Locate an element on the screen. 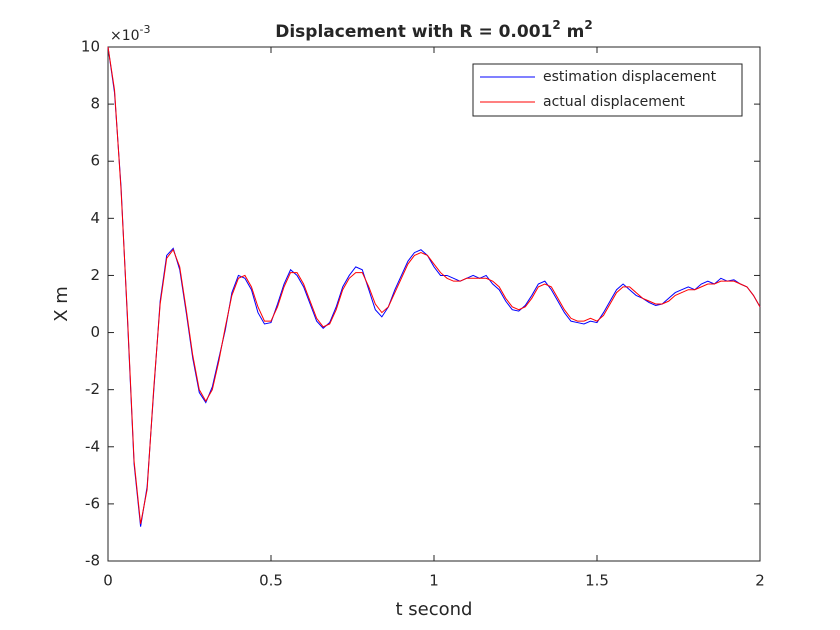 The image size is (840, 630). y-tick-label: -2 is located at coordinates (92, 389).